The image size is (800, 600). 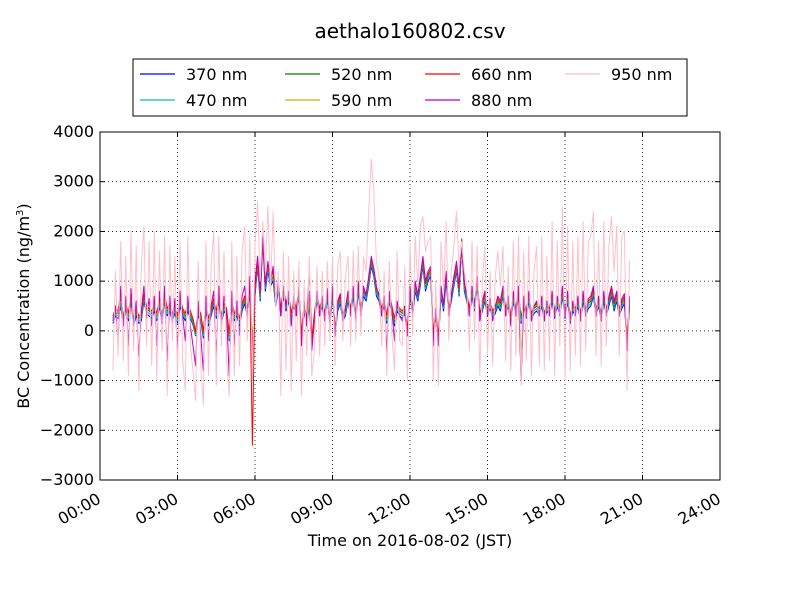 What do you see at coordinates (361, 100) in the screenshot?
I see `legend-label: 590 nm` at bounding box center [361, 100].